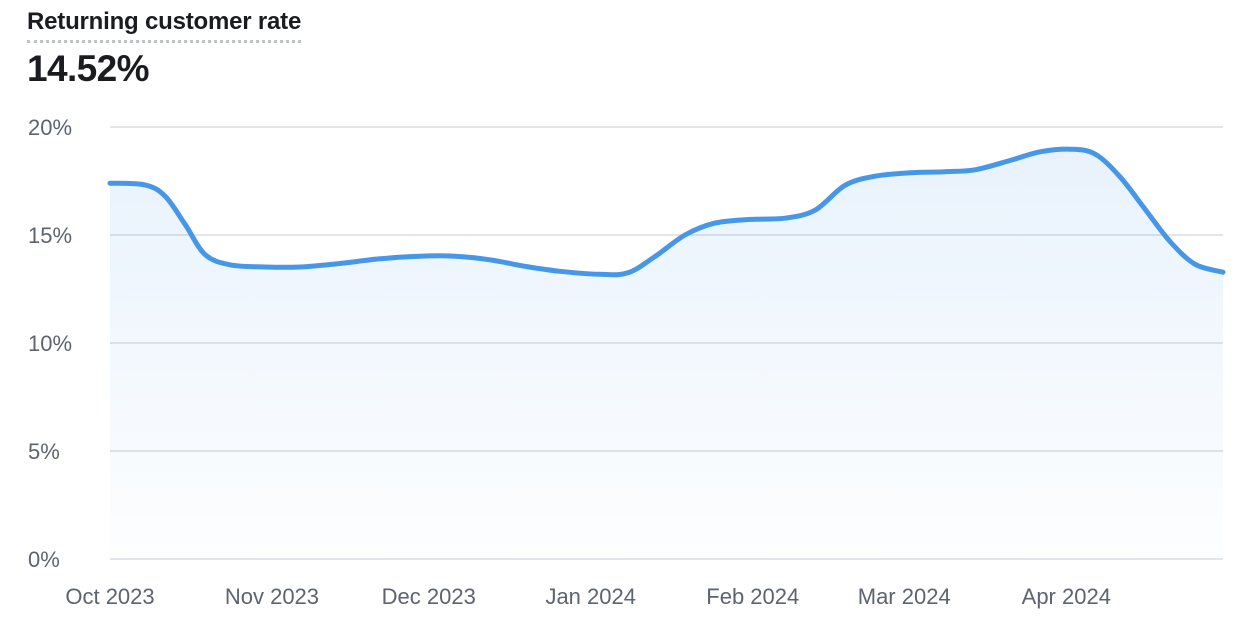 The image size is (1250, 628). What do you see at coordinates (50, 235) in the screenshot?
I see `y-axis-label: 15%` at bounding box center [50, 235].